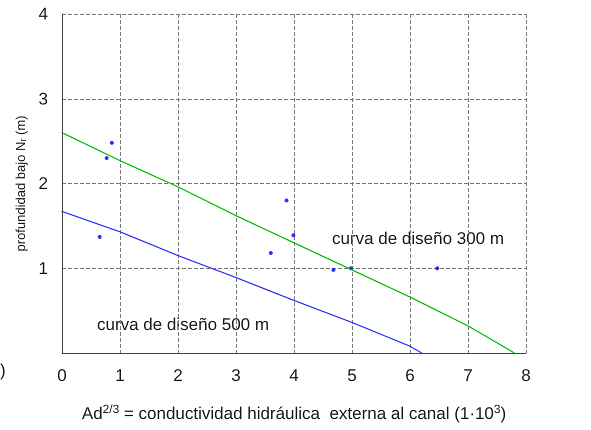 This screenshot has width=591, height=430. What do you see at coordinates (43, 268) in the screenshot?
I see `y-tick-label: 1` at bounding box center [43, 268].